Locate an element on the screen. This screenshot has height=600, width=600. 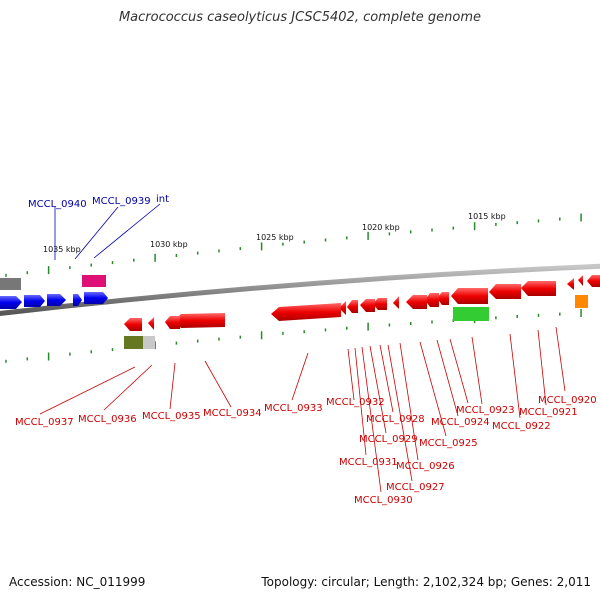
gene-label-MCCL_0929: MCCL_0929 is located at coordinates (388, 439).